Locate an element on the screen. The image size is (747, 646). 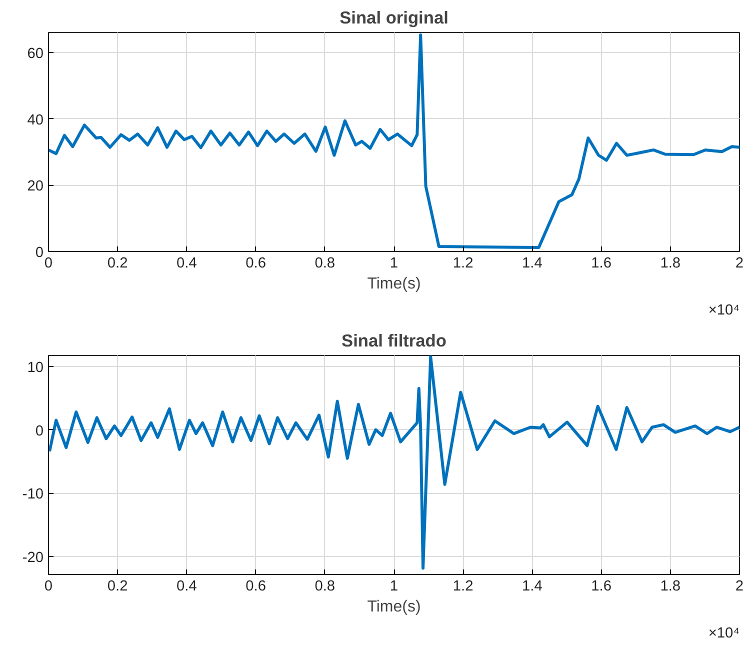
y-tick-label: 60 is located at coordinates (35, 54).